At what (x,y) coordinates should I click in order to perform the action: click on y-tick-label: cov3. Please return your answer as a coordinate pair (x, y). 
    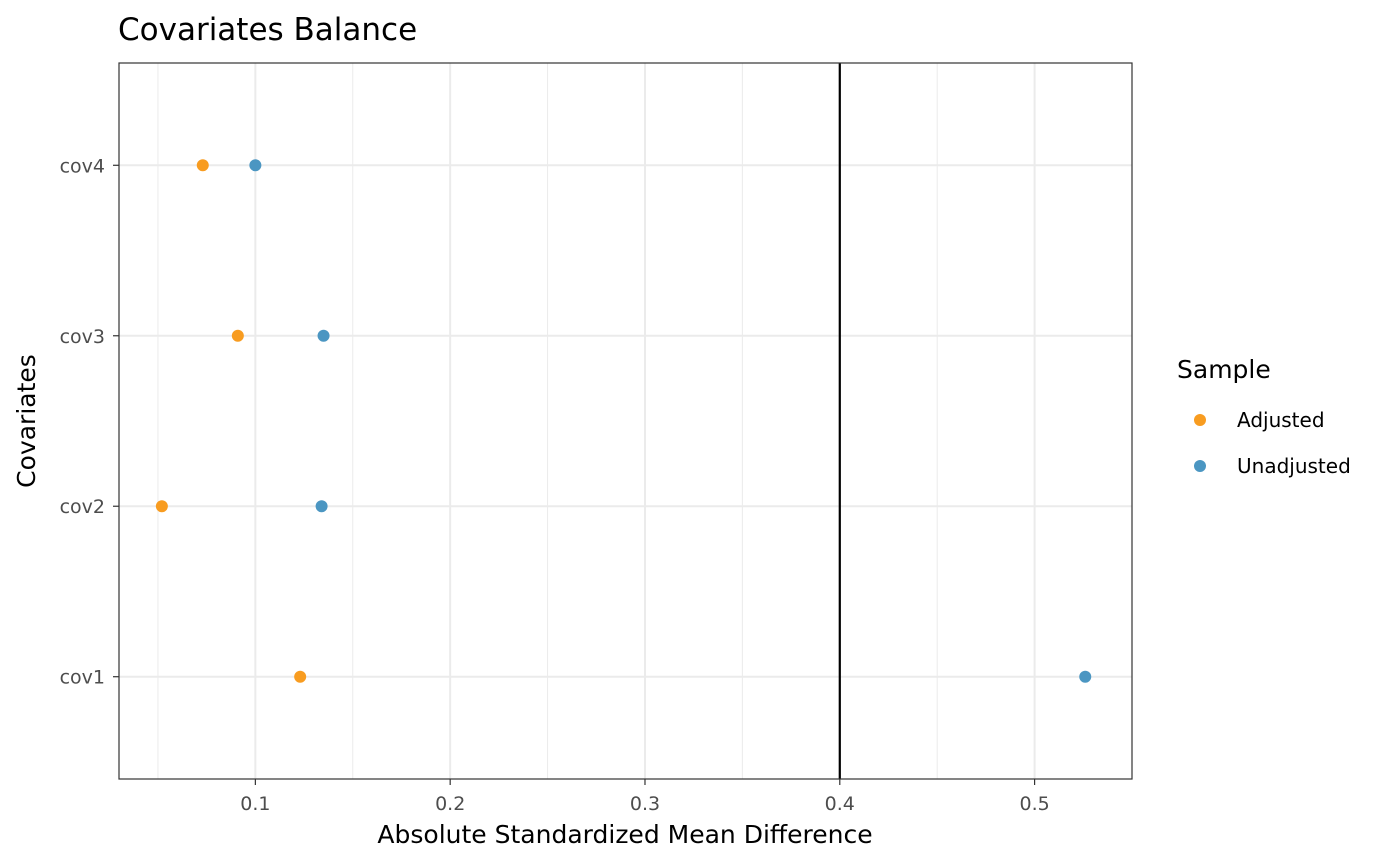
    Looking at the image, I should click on (82, 337).